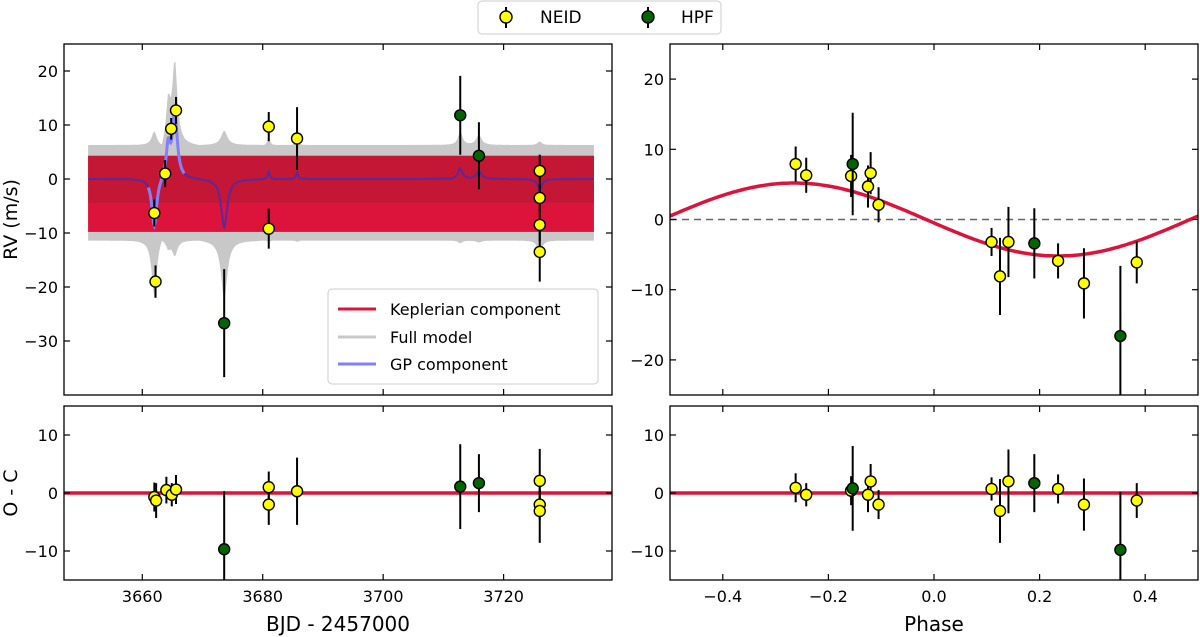  What do you see at coordinates (431, 337) in the screenshot?
I see `legend-full-model-label: Full model` at bounding box center [431, 337].